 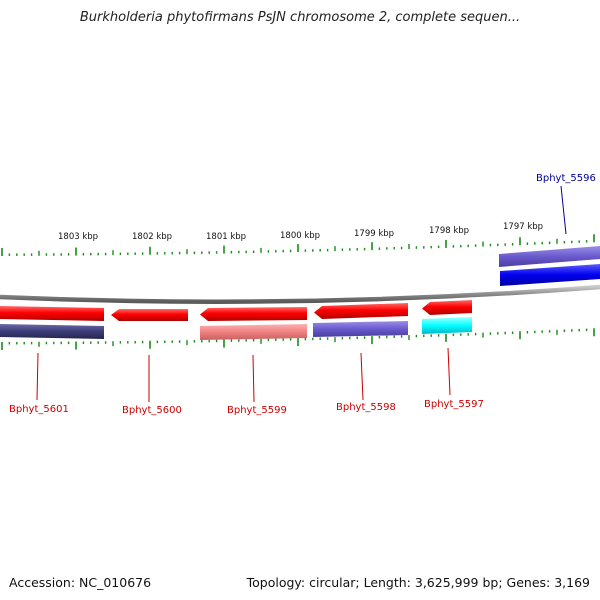 I want to click on scale-label: 1799 kbp, so click(x=374, y=234).